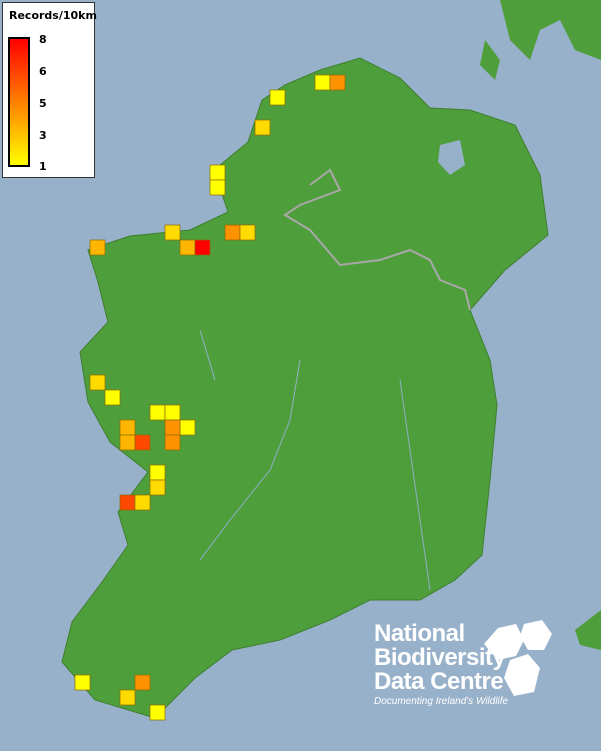 The width and height of the screenshot is (601, 751). What do you see at coordinates (19, 102) in the screenshot?
I see `legend-color-scale` at bounding box center [19, 102].